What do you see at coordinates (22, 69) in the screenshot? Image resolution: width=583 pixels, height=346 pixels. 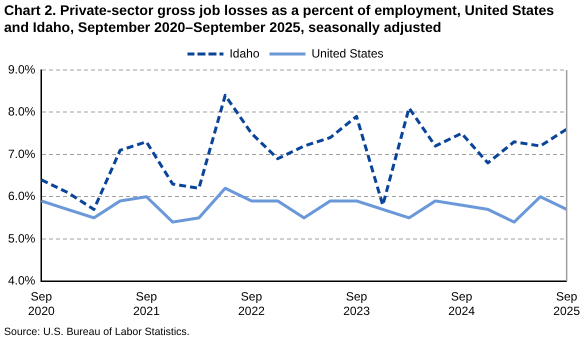 I see `y-tick-label: 9.0%` at bounding box center [22, 69].